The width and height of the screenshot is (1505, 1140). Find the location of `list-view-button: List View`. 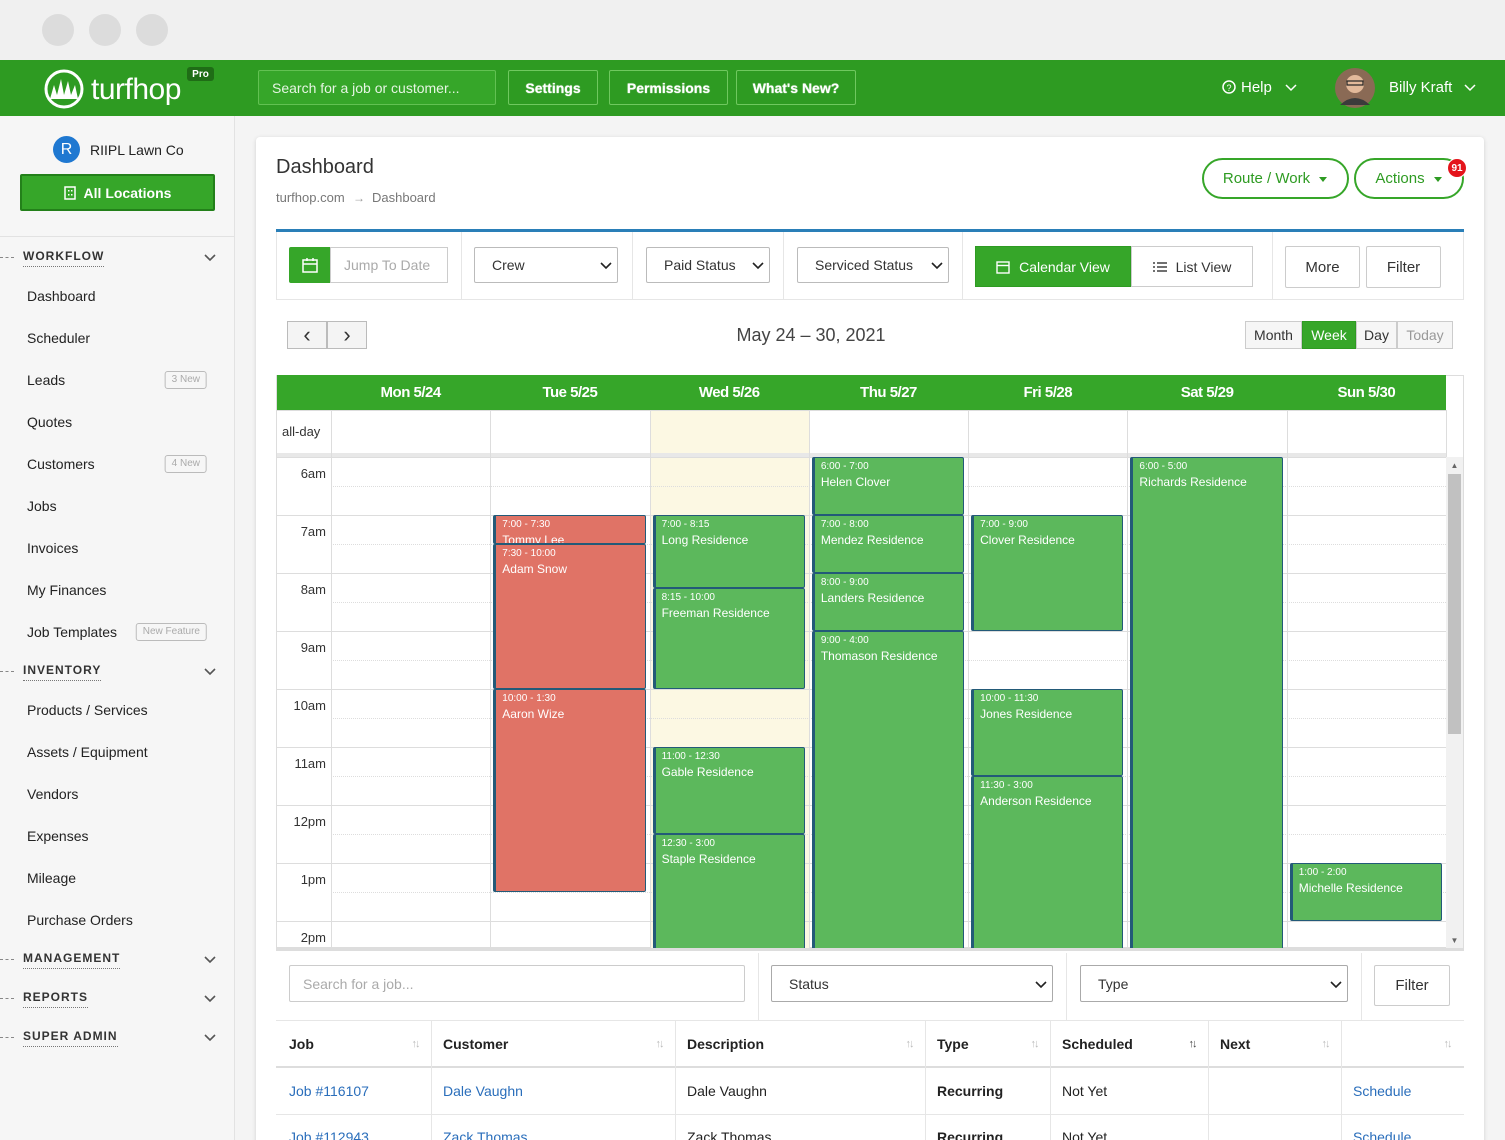

list-view-button: List View is located at coordinates (1192, 266).